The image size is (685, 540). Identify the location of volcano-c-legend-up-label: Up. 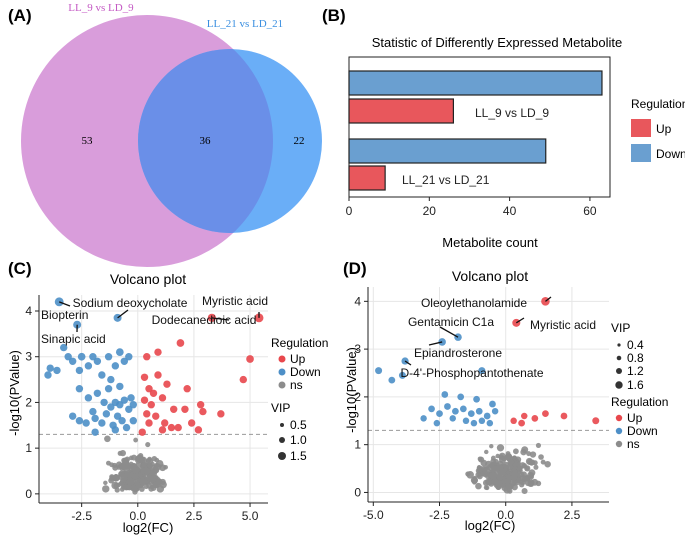
(298, 359).